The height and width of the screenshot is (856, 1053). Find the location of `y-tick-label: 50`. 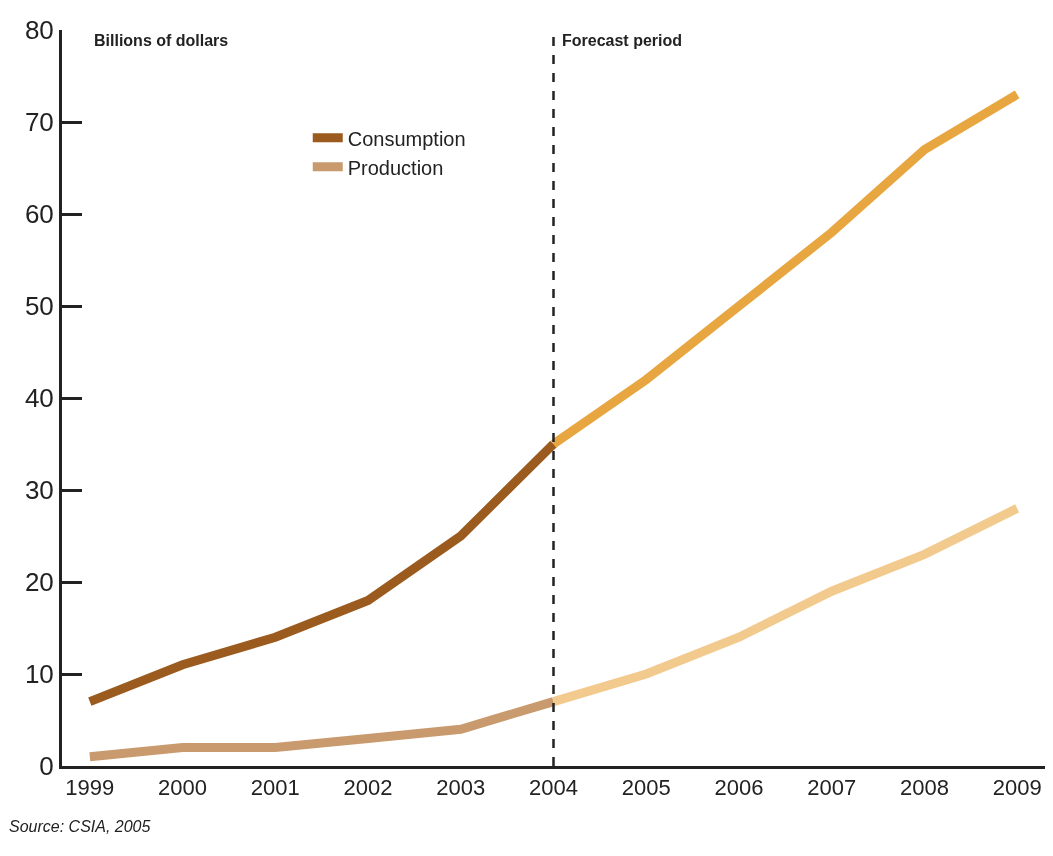

y-tick-label: 50 is located at coordinates (39, 306).